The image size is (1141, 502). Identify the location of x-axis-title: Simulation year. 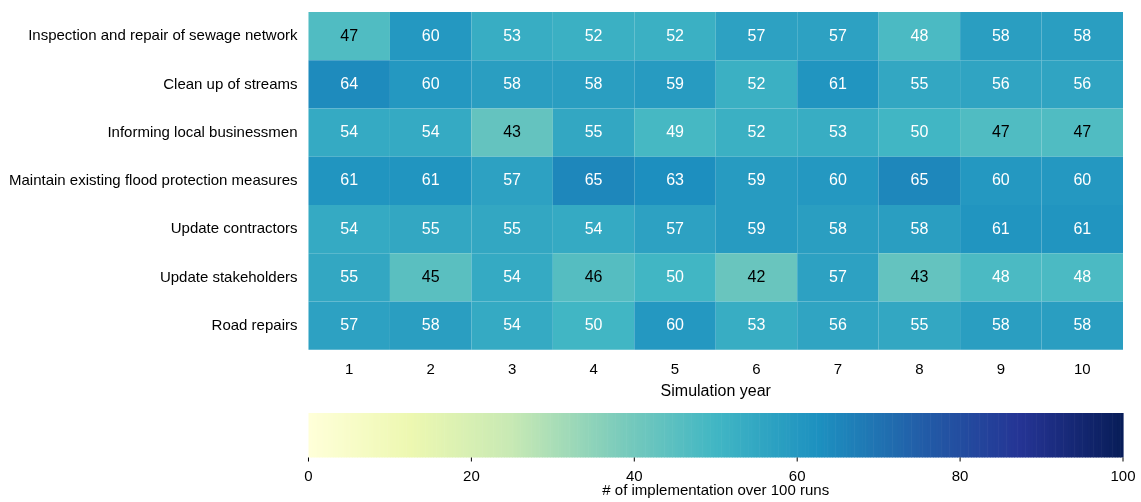
(716, 390).